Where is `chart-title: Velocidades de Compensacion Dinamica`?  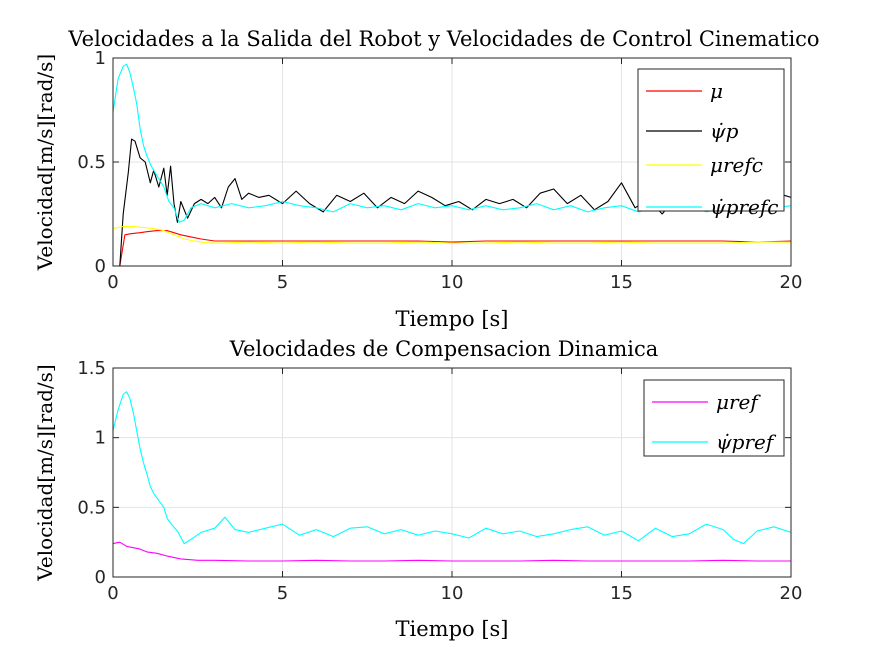
chart-title: Velocidades de Compensacion Dinamica is located at coordinates (443, 349).